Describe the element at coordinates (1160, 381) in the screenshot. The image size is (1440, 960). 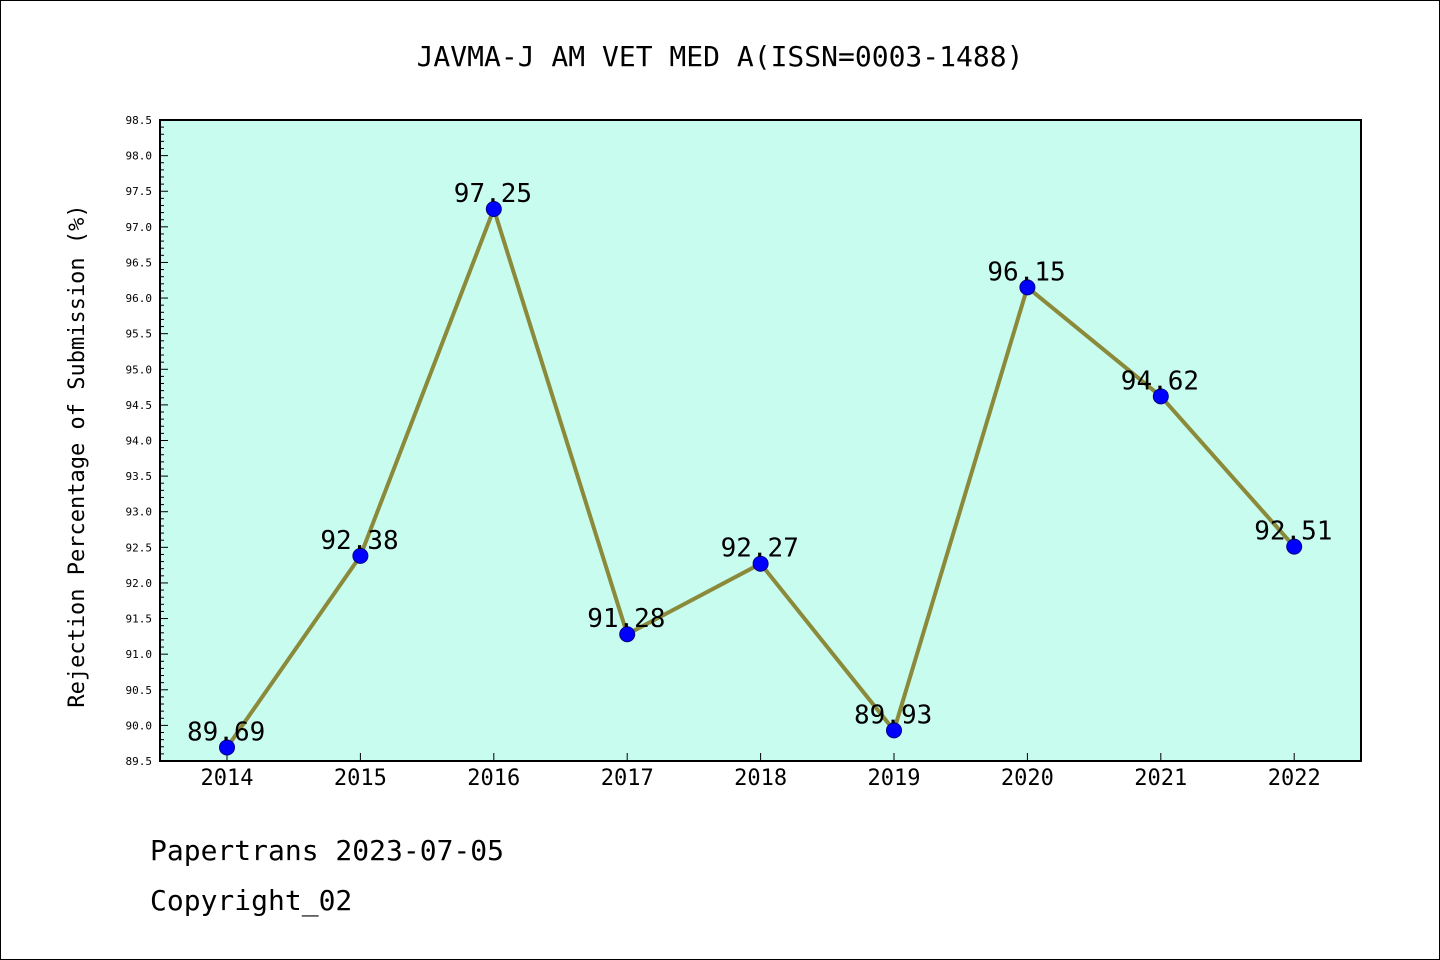
I see `data-label: 94.62` at that location.